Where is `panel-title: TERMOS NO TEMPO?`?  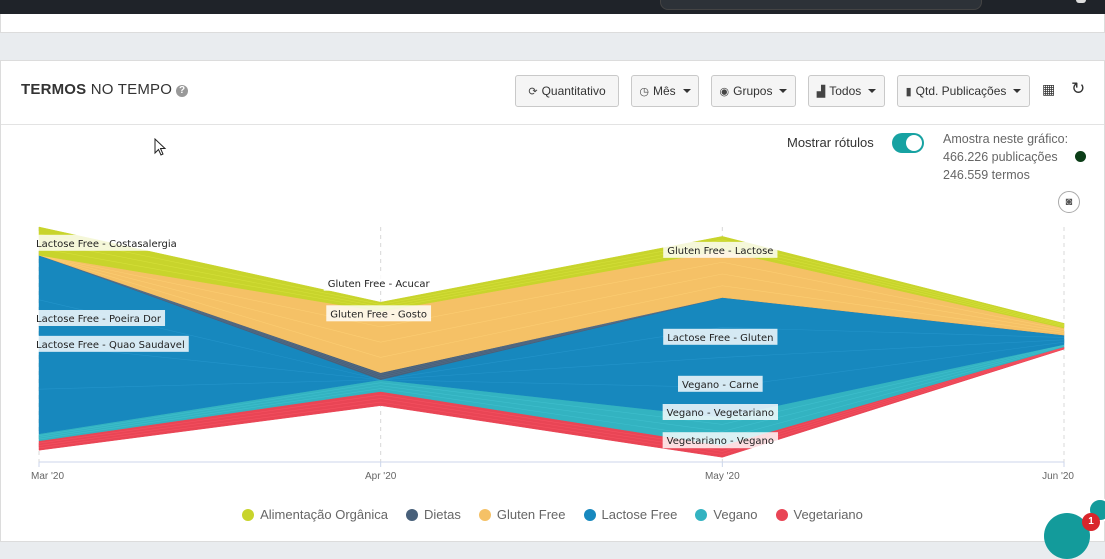
panel-title: TERMOS NO TEMPO? is located at coordinates (105, 89).